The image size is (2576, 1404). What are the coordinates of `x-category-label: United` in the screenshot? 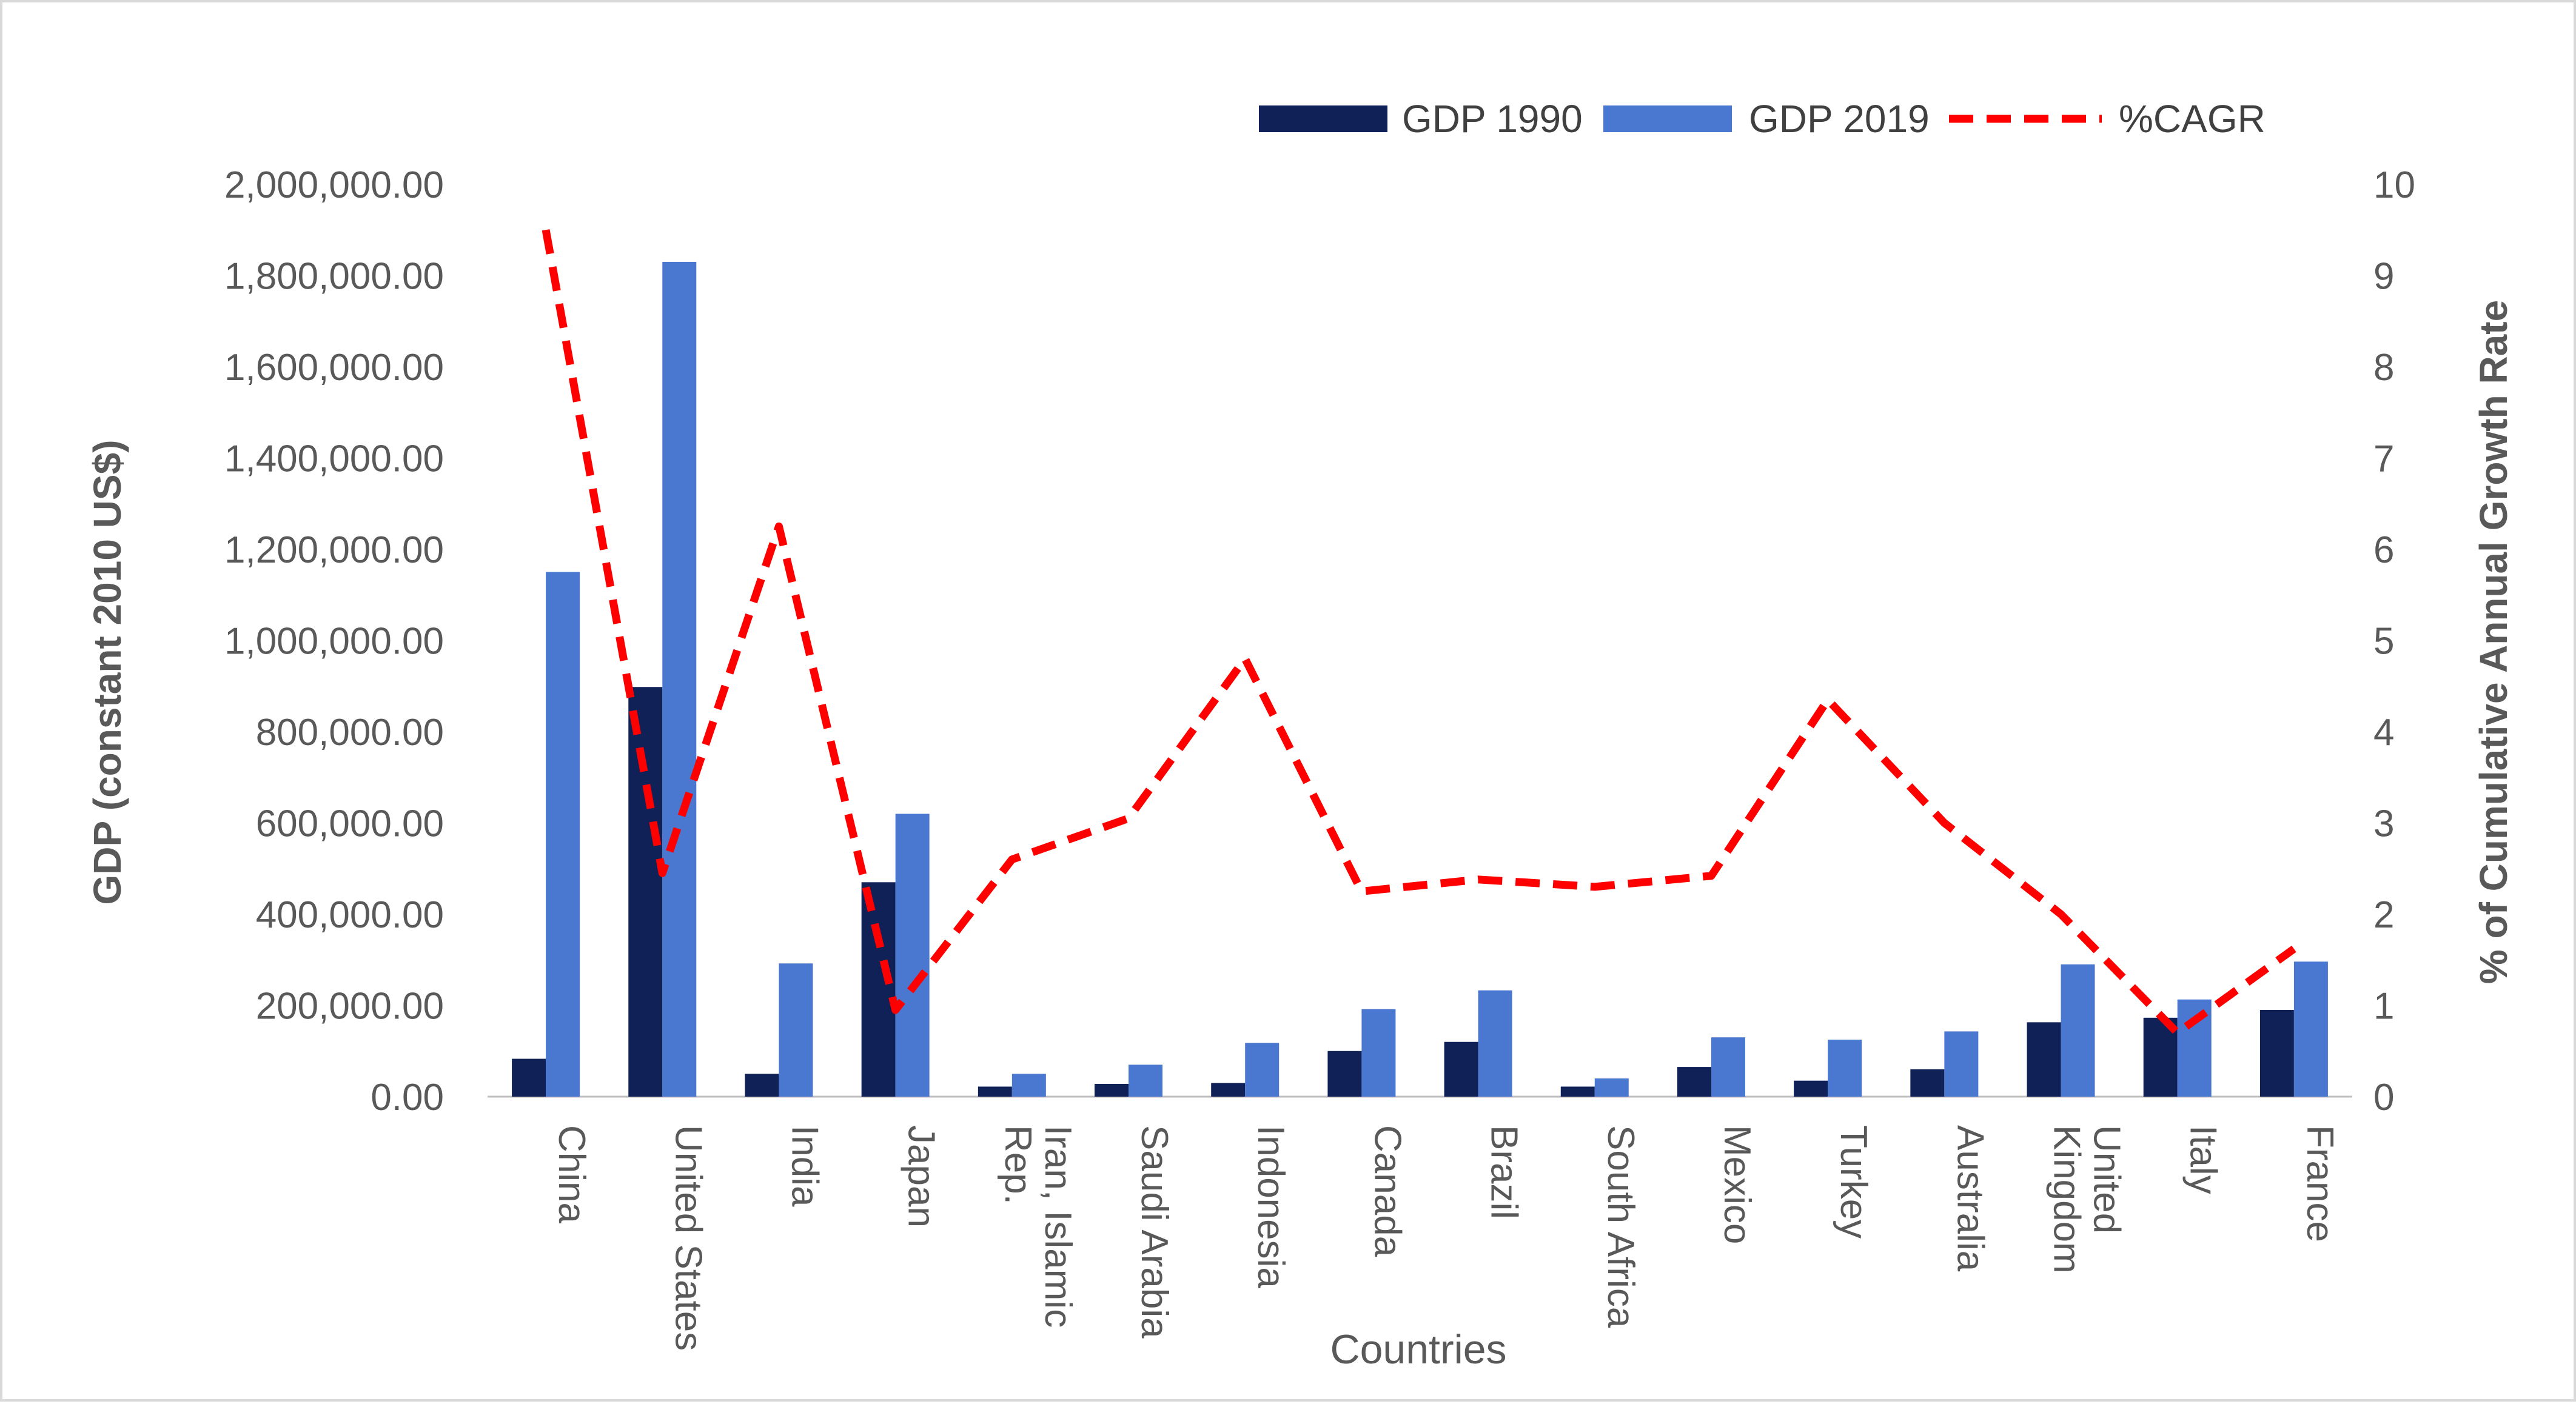 It's located at (2107, 1179).